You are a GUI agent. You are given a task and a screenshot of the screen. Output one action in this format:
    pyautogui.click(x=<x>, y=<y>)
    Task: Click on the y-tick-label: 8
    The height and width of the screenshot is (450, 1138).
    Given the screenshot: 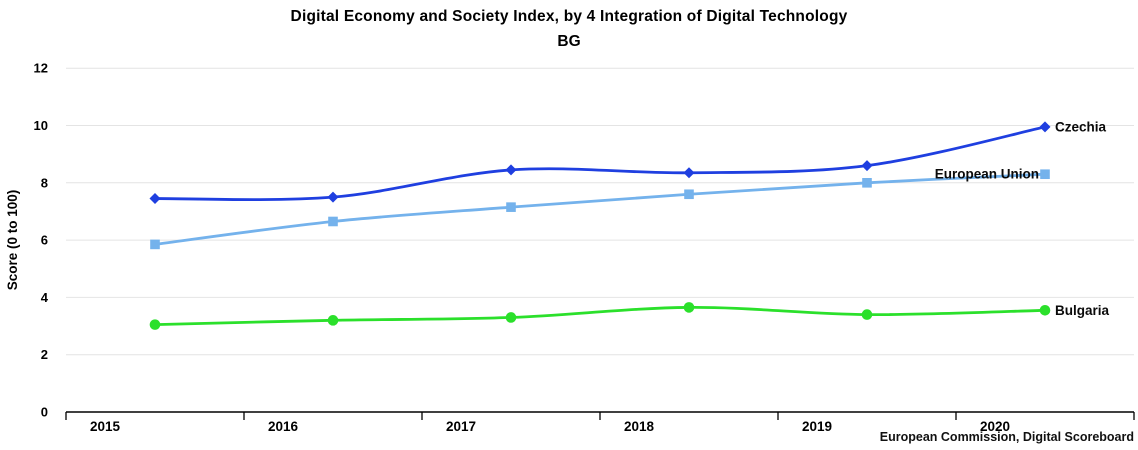 What is the action you would take?
    pyautogui.click(x=44, y=182)
    